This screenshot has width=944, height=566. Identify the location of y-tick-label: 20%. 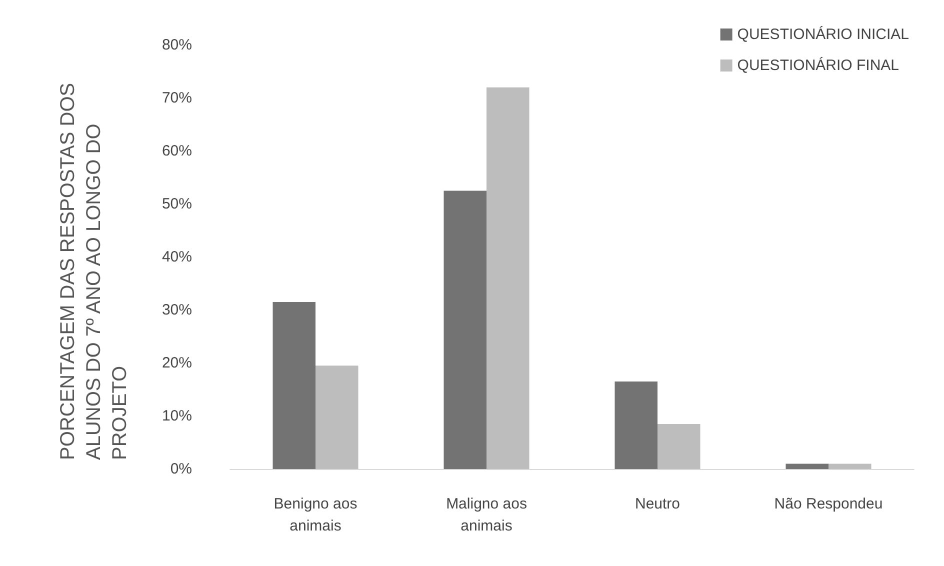
(177, 363).